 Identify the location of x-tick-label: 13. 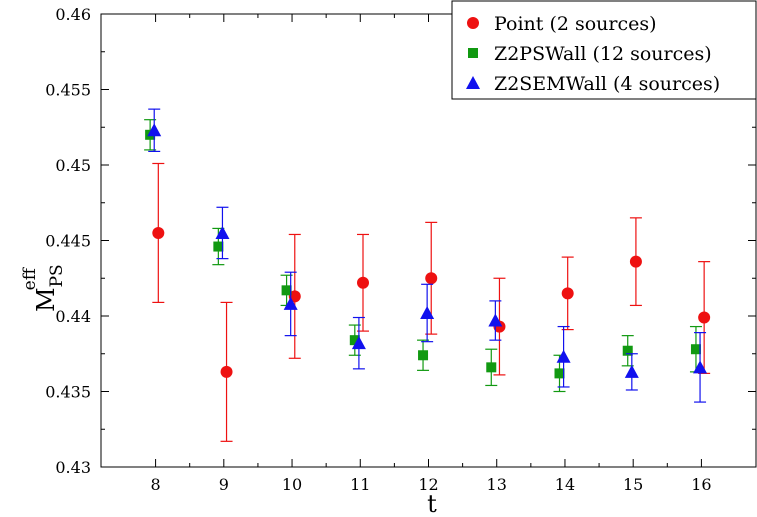
(497, 484).